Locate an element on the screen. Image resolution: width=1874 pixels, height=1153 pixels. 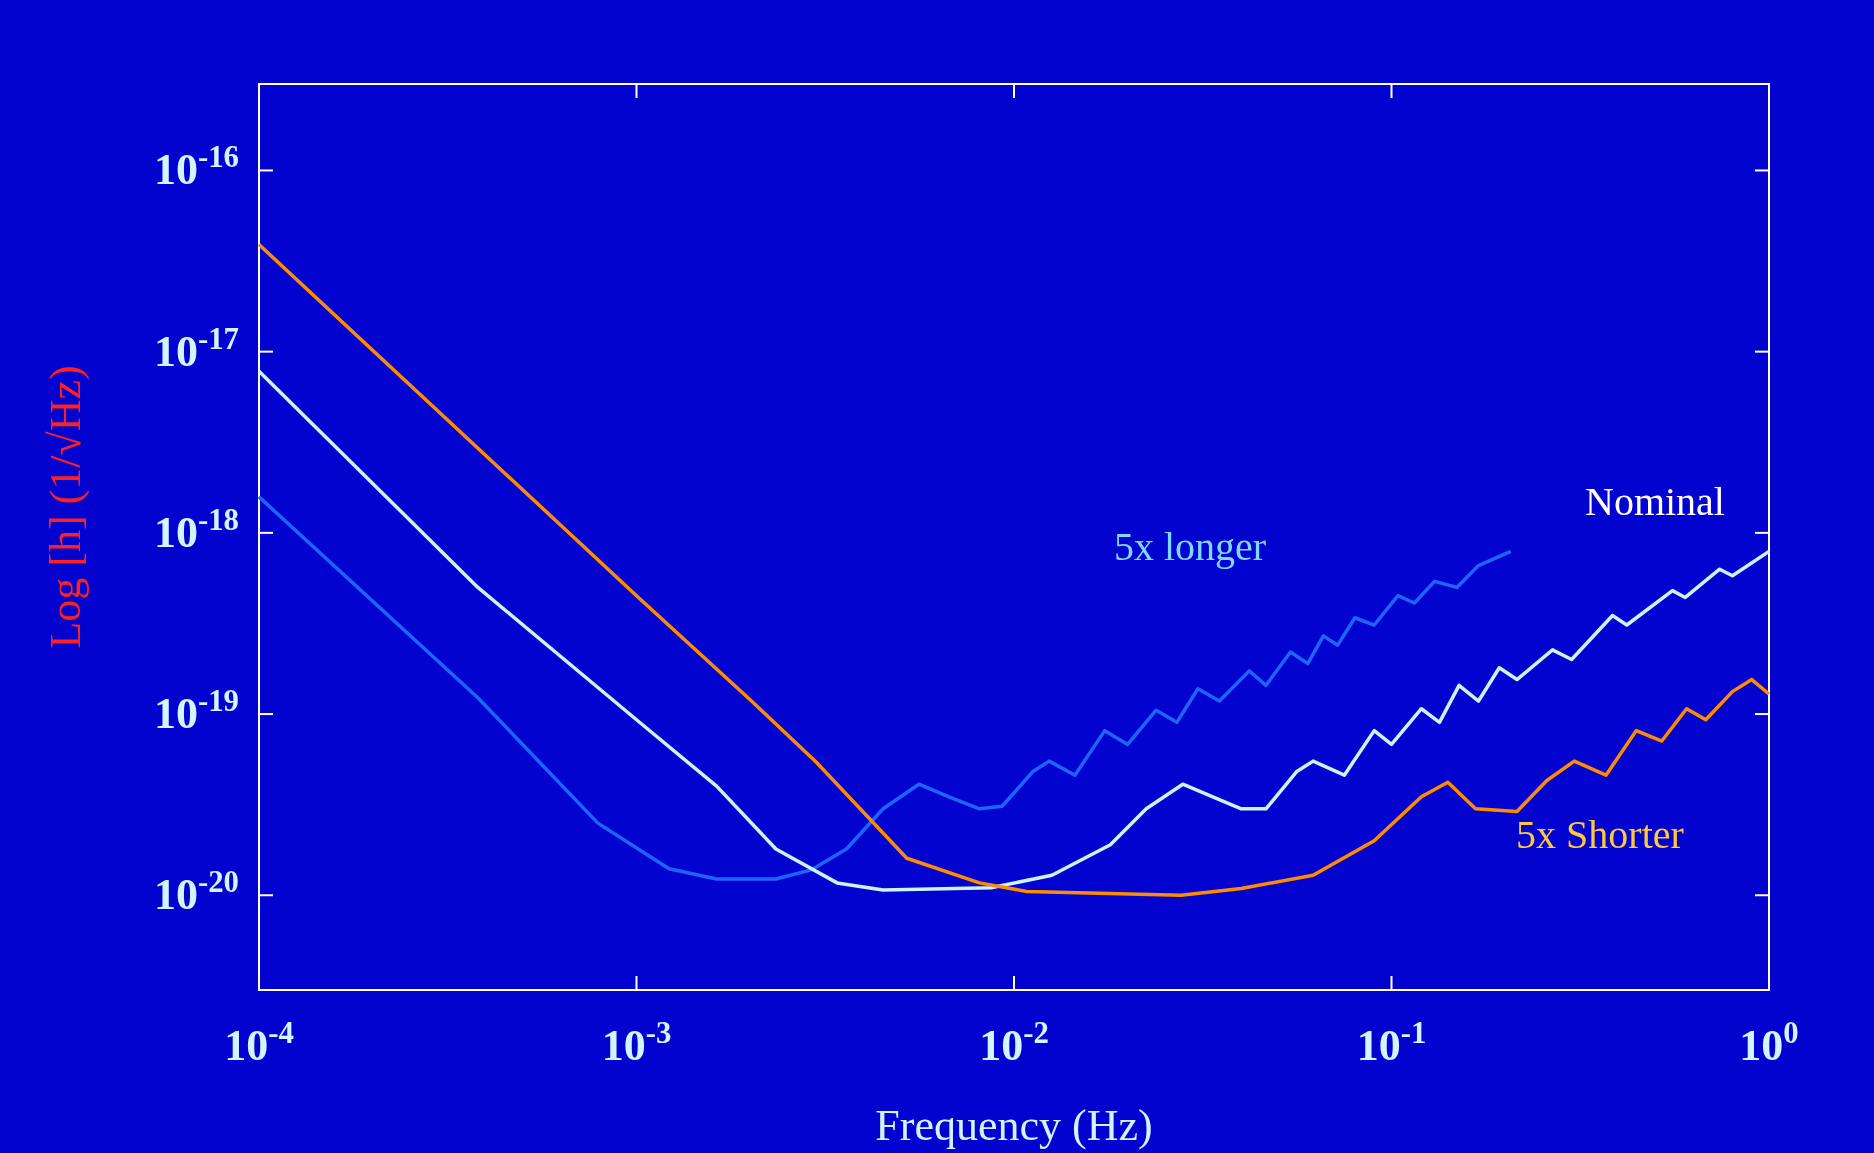
y-tick-label: 10$^{-18}$ is located at coordinates (196, 529).